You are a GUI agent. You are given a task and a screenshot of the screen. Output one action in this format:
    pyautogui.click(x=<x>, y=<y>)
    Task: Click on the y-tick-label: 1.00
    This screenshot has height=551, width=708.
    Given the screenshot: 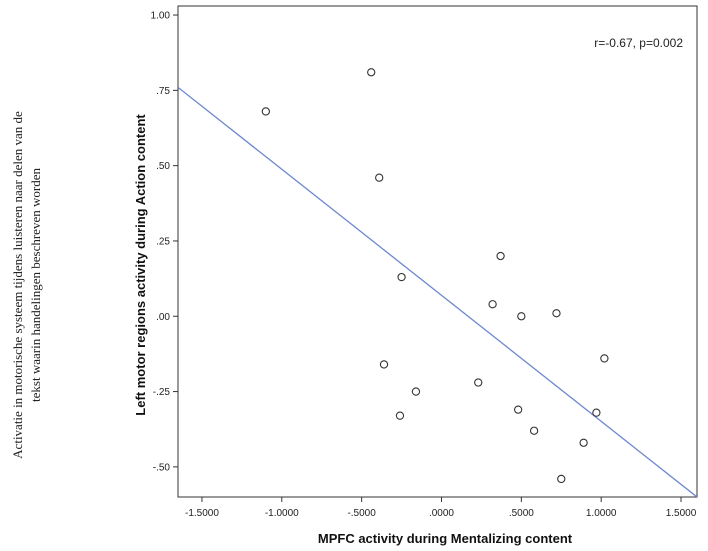 What is the action you would take?
    pyautogui.click(x=161, y=16)
    